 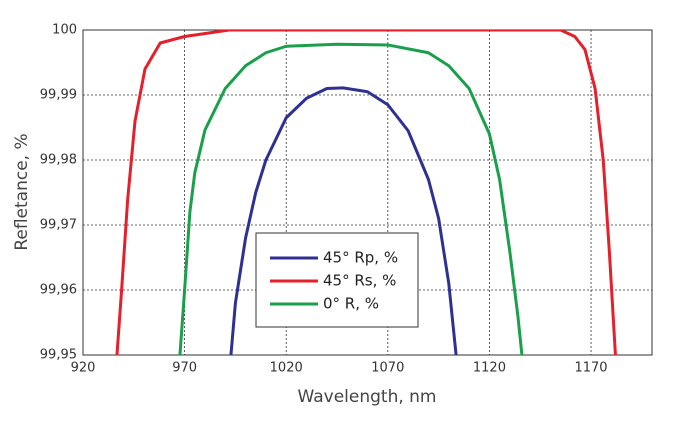 What do you see at coordinates (590, 368) in the screenshot?
I see `x-tick-label: 1170` at bounding box center [590, 368].